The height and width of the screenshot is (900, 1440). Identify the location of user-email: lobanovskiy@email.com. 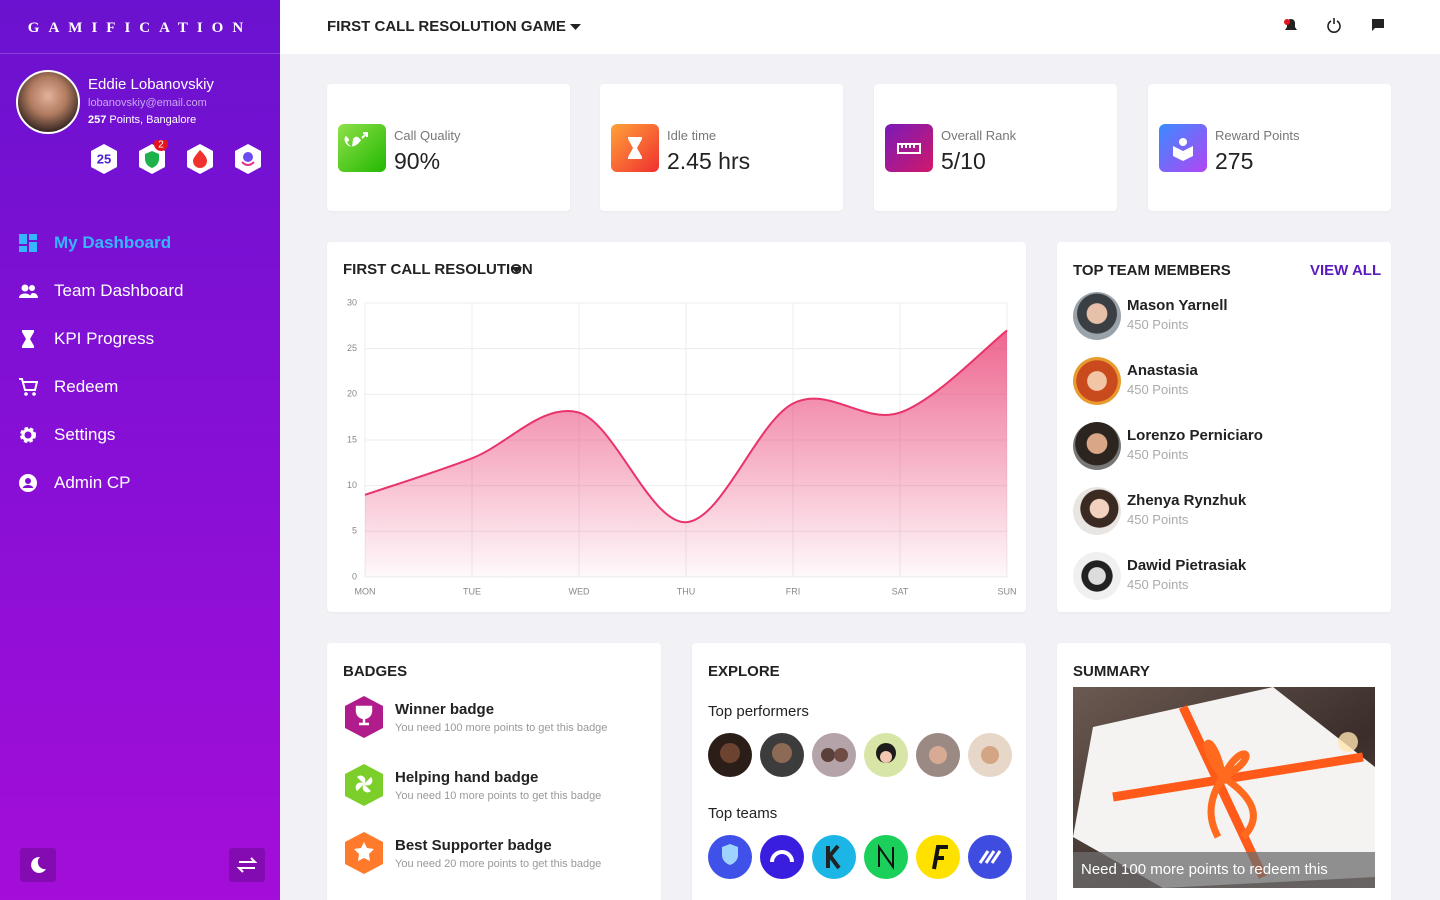
(147, 103).